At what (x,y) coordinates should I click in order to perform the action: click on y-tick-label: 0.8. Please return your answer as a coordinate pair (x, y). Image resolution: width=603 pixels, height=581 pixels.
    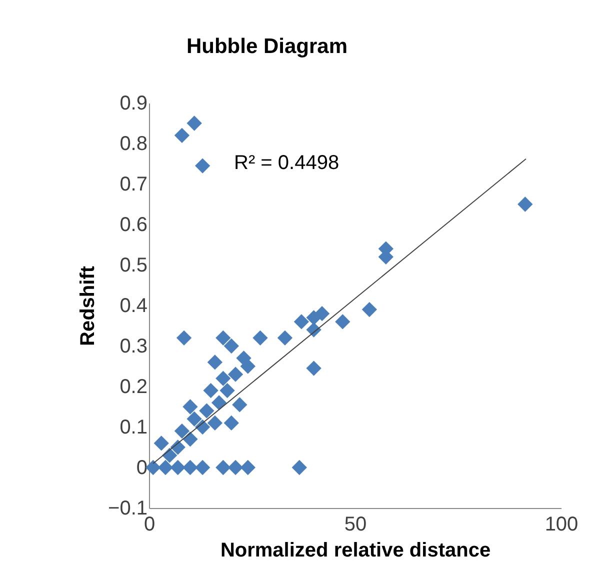
    Looking at the image, I should click on (134, 144).